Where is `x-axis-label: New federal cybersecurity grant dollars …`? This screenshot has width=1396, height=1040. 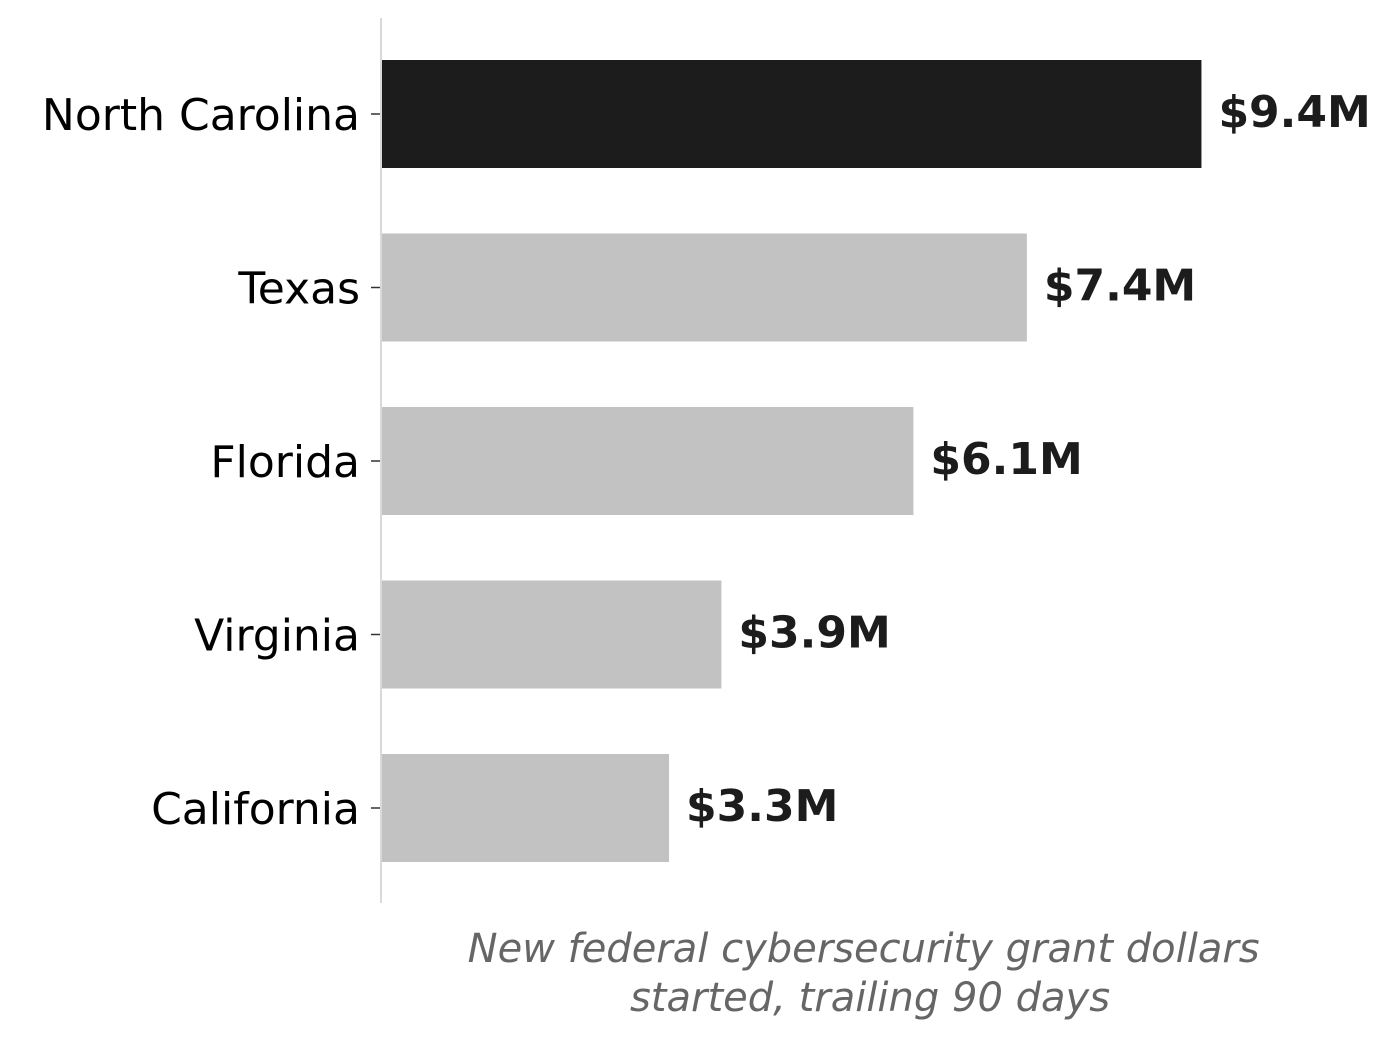 x-axis-label: New federal cybersecurity grant dollars … is located at coordinates (870, 973).